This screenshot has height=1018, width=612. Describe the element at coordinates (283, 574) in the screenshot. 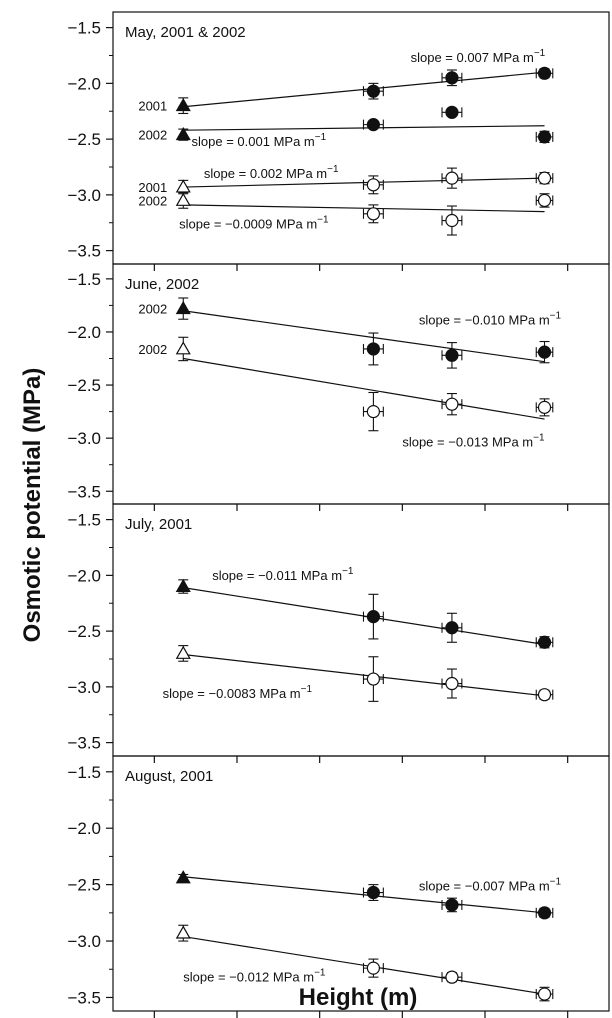

I see `slope-annotation: slope = −0.011 MPa m−1` at that location.